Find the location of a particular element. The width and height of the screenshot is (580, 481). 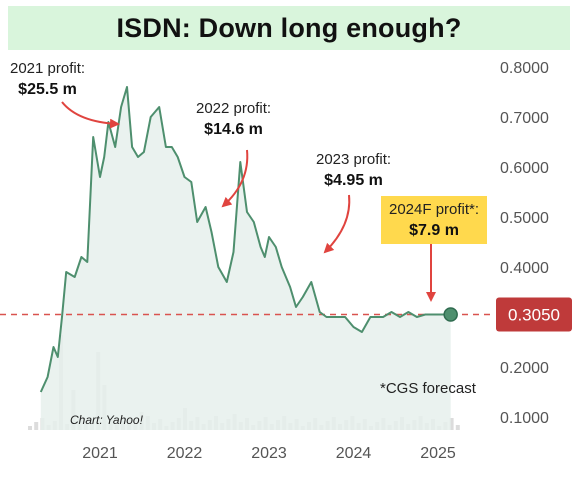

x-tick-label: 2025 is located at coordinates (438, 453).